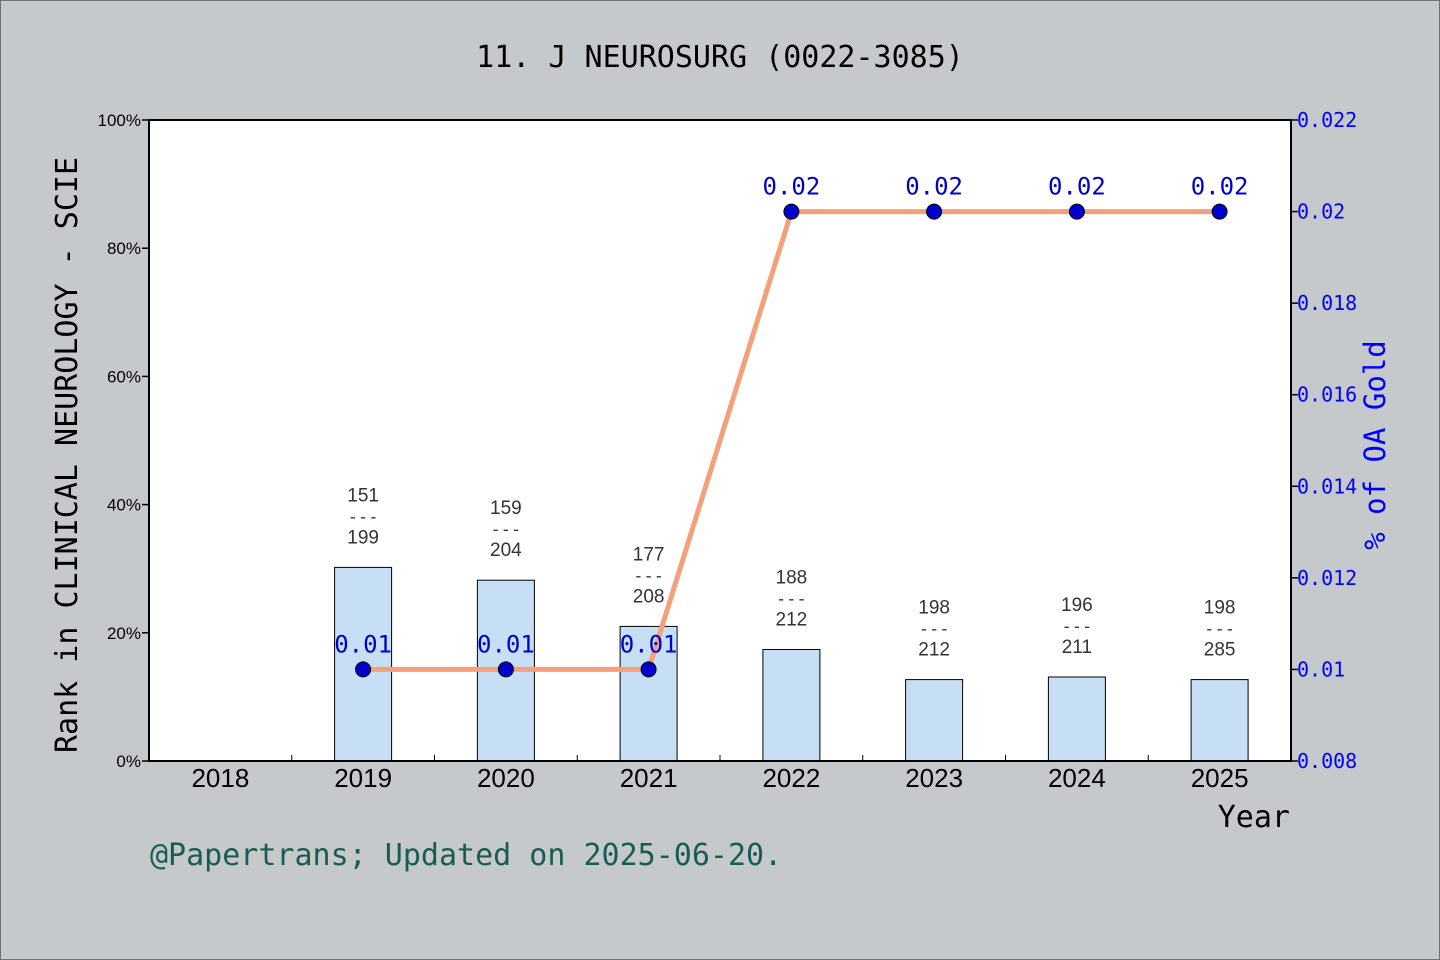 The width and height of the screenshot is (1440, 960). What do you see at coordinates (1327, 395) in the screenshot?
I see `right-tick-label-4: 0.016` at bounding box center [1327, 395].